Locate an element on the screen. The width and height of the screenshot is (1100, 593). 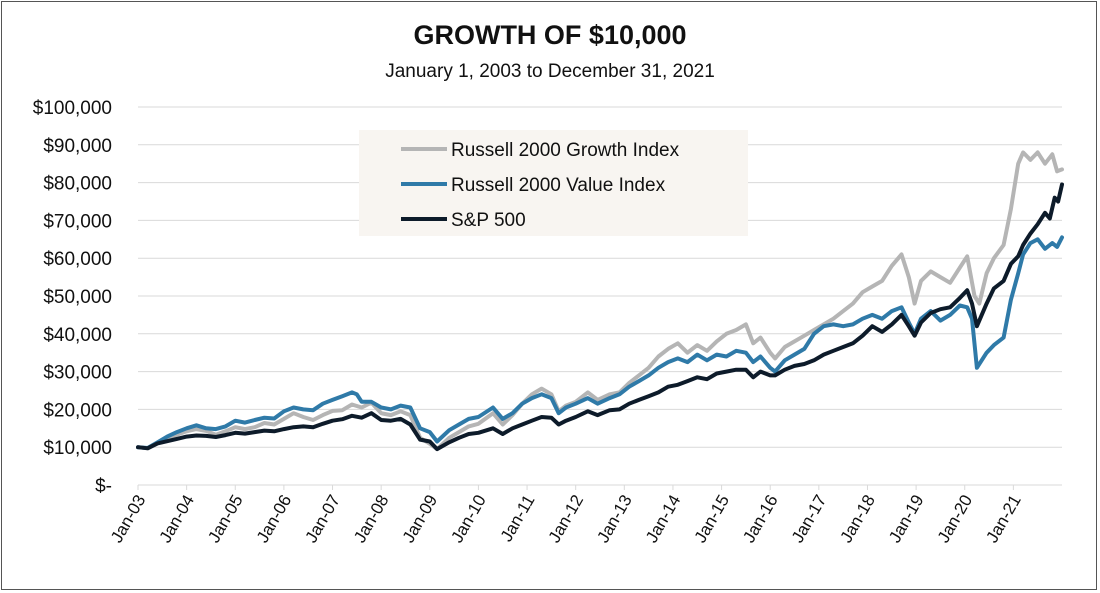
x-tick-label: Jan-20 is located at coordinates (955, 519).